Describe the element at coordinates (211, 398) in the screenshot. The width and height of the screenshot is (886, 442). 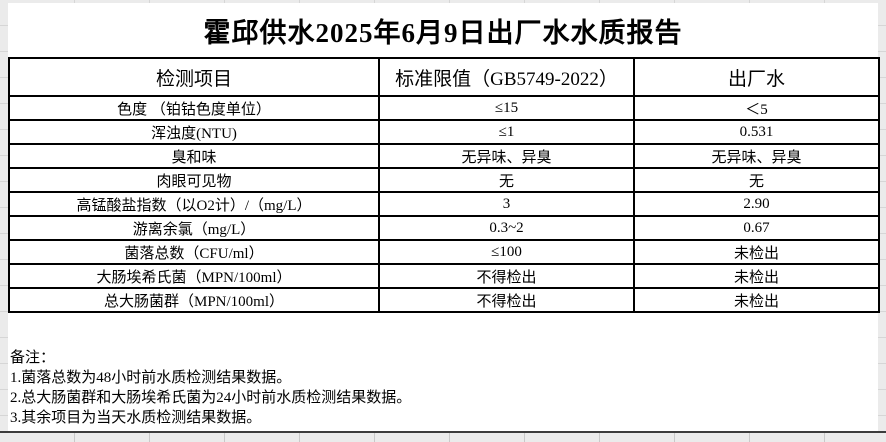
I see `note-line: 2.总大肠菌群和大肠埃希氏菌为24小时前水质检测结果数据。` at that location.